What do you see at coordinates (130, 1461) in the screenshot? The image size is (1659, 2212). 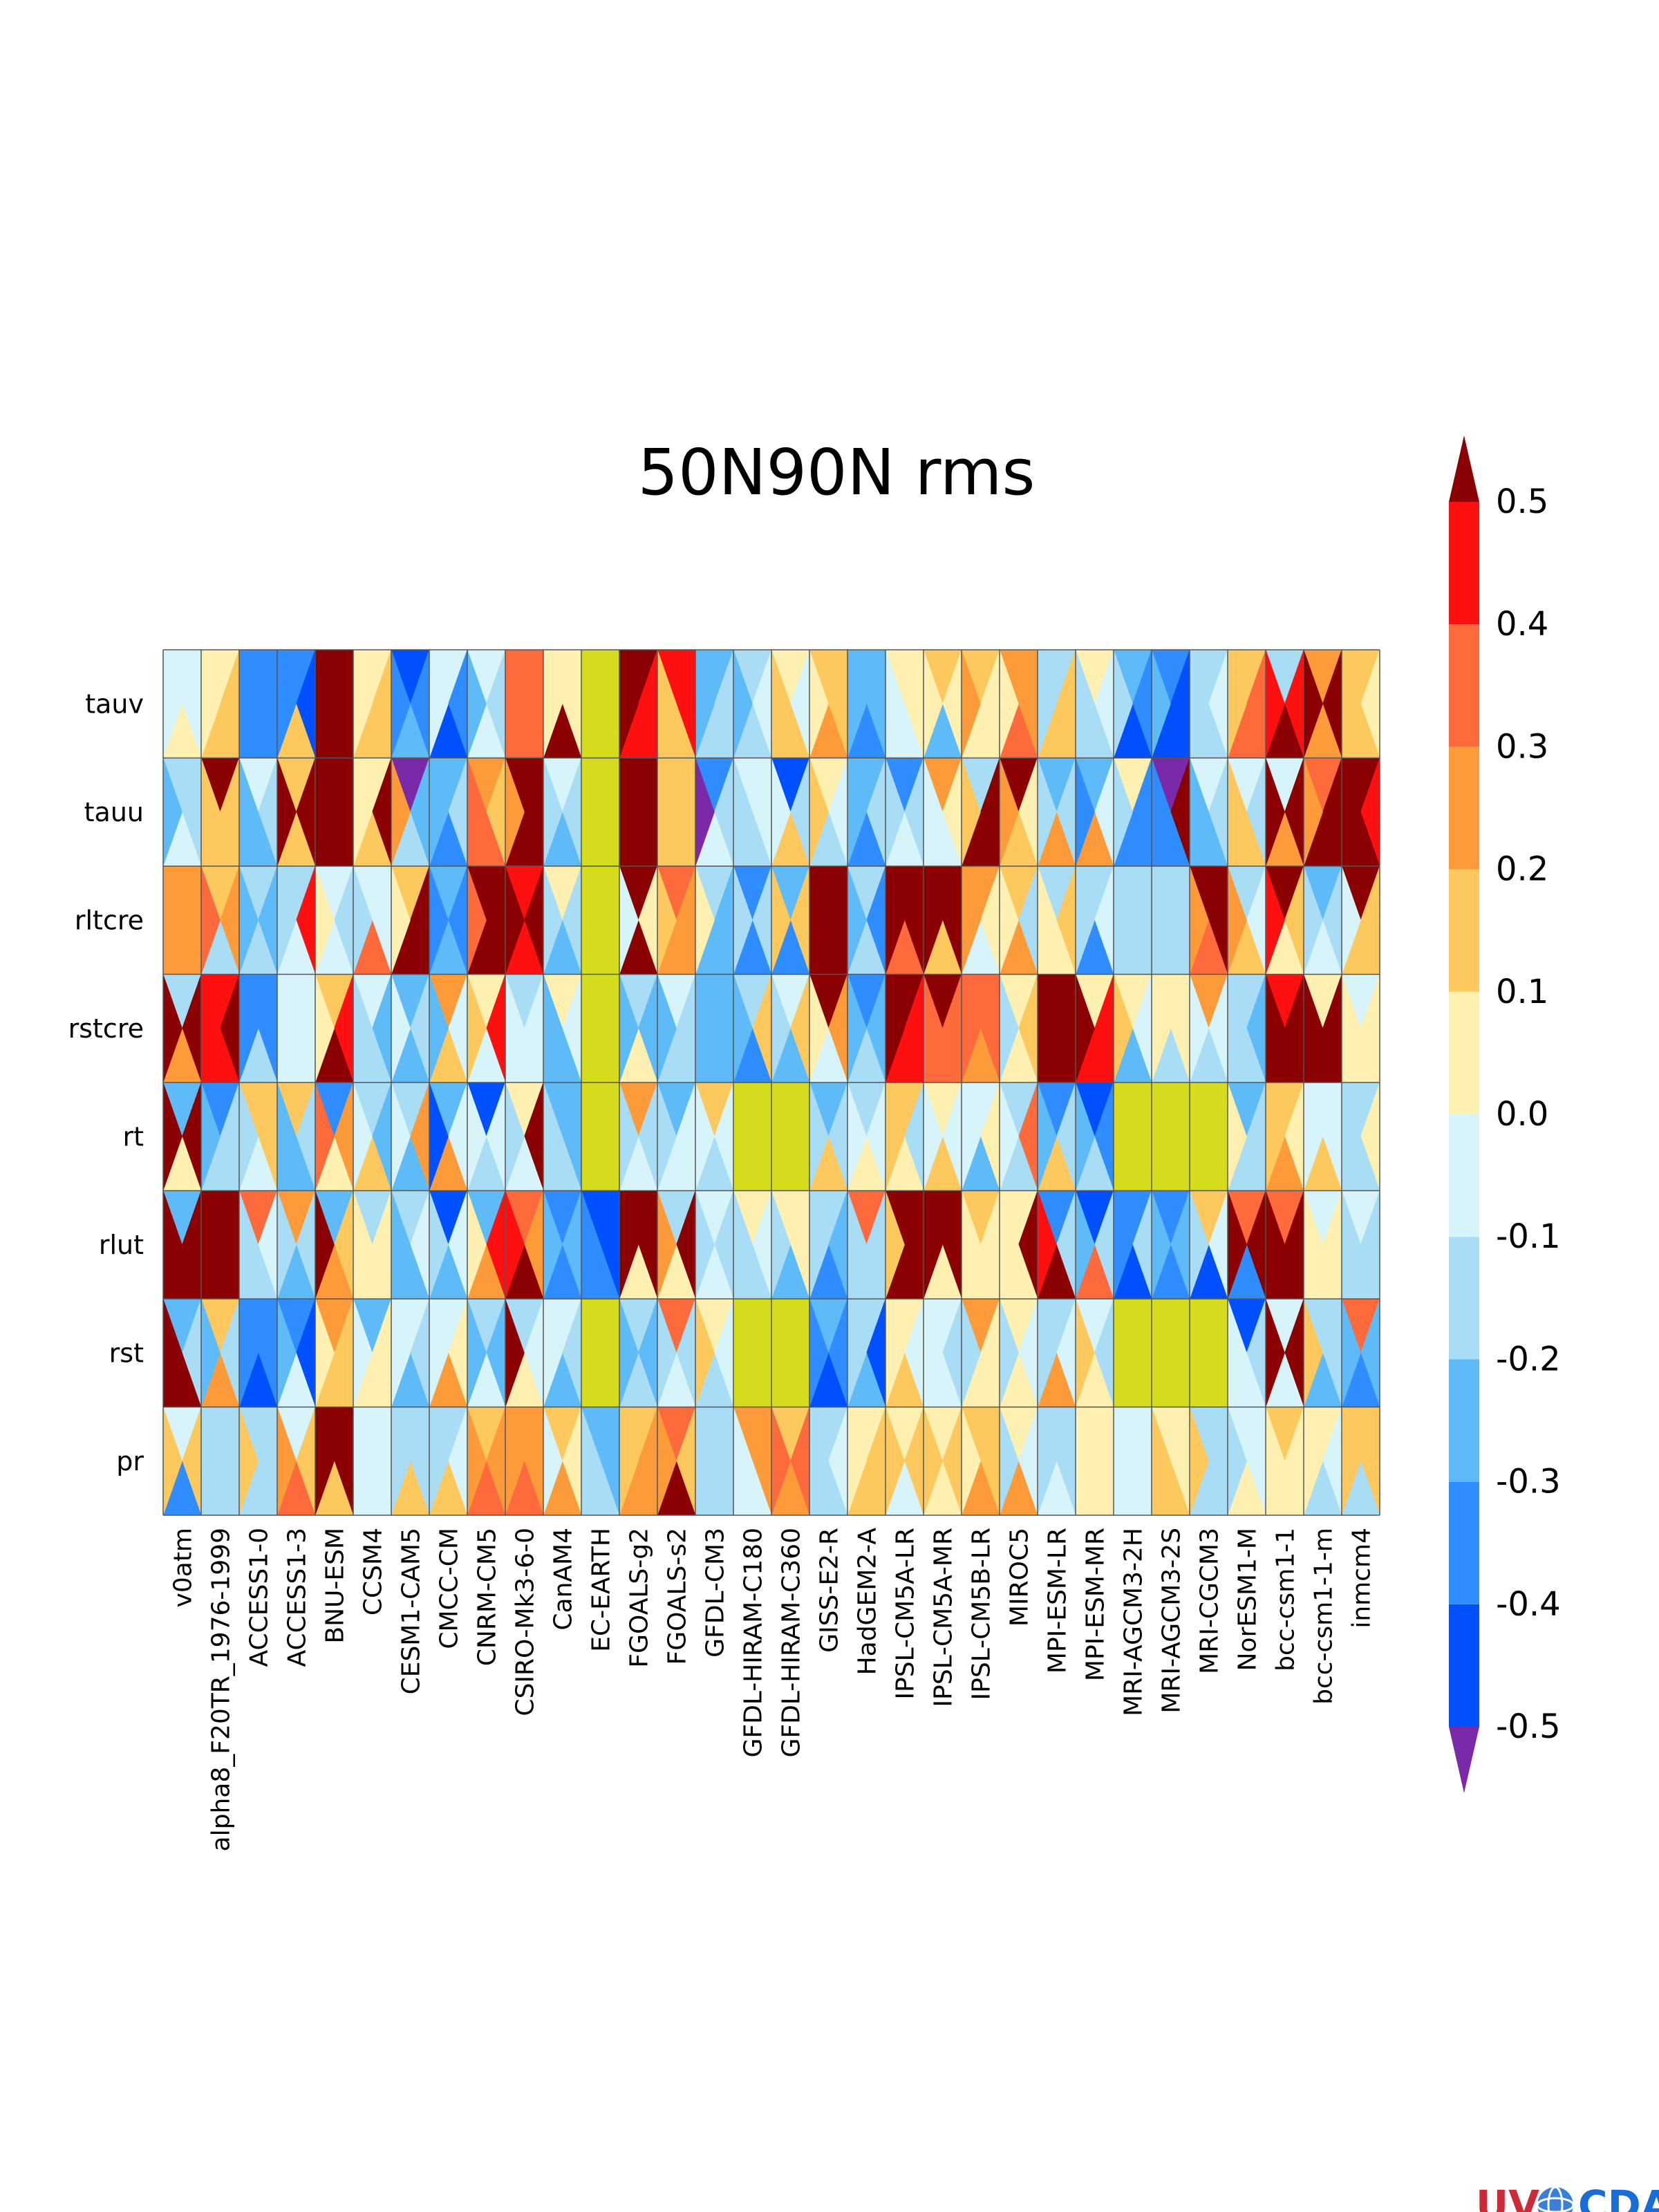 I see `y-tick-label-pr: pr` at bounding box center [130, 1461].